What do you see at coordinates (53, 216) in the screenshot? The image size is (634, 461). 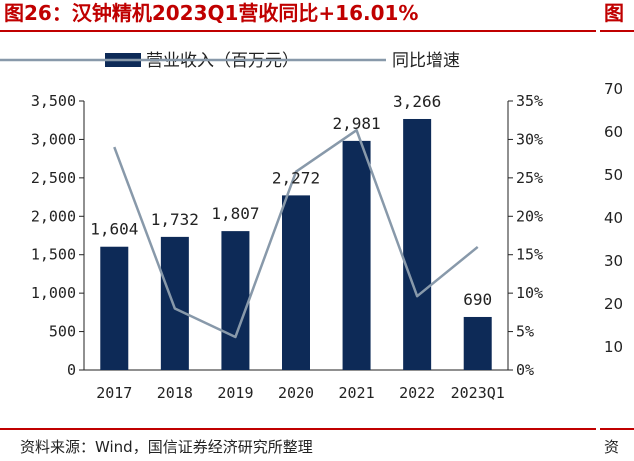 I see `y-left-tick-label: 2,000` at bounding box center [53, 216].